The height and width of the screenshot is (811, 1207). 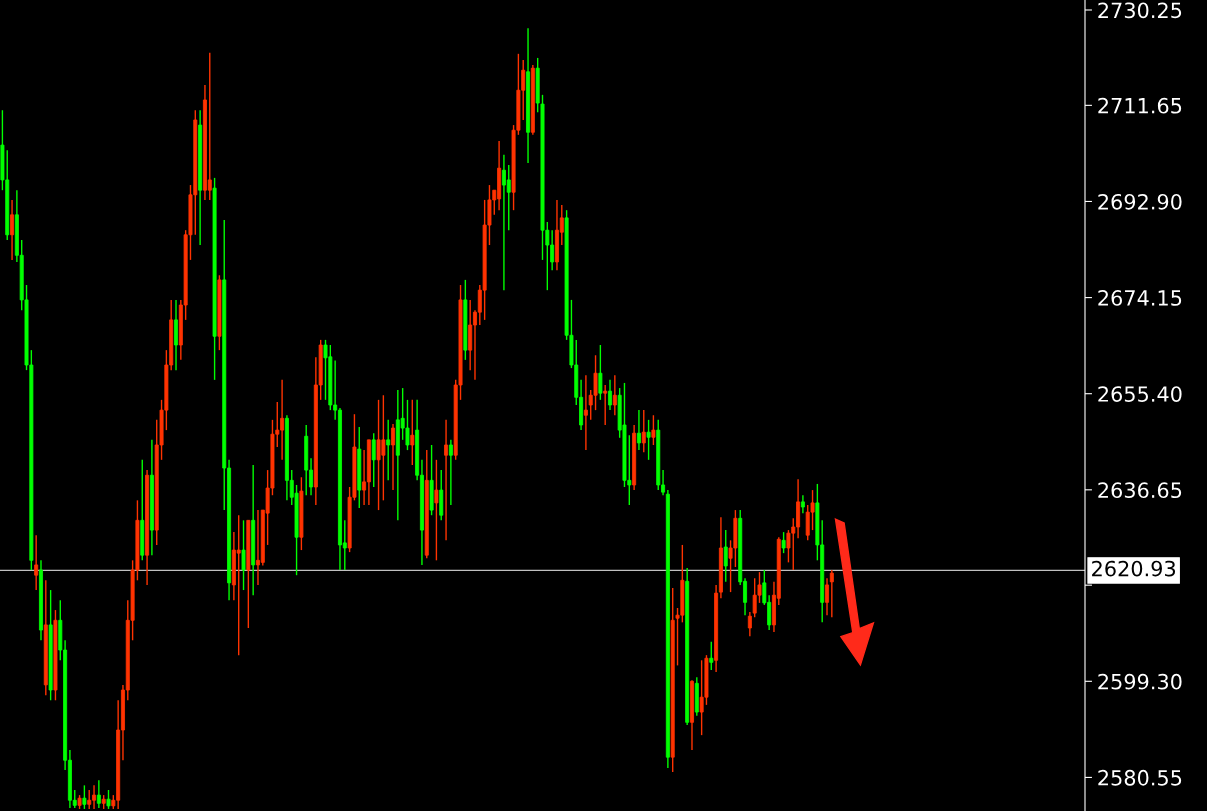 I want to click on ref-line-label: 2620.93, so click(x=1134, y=568).